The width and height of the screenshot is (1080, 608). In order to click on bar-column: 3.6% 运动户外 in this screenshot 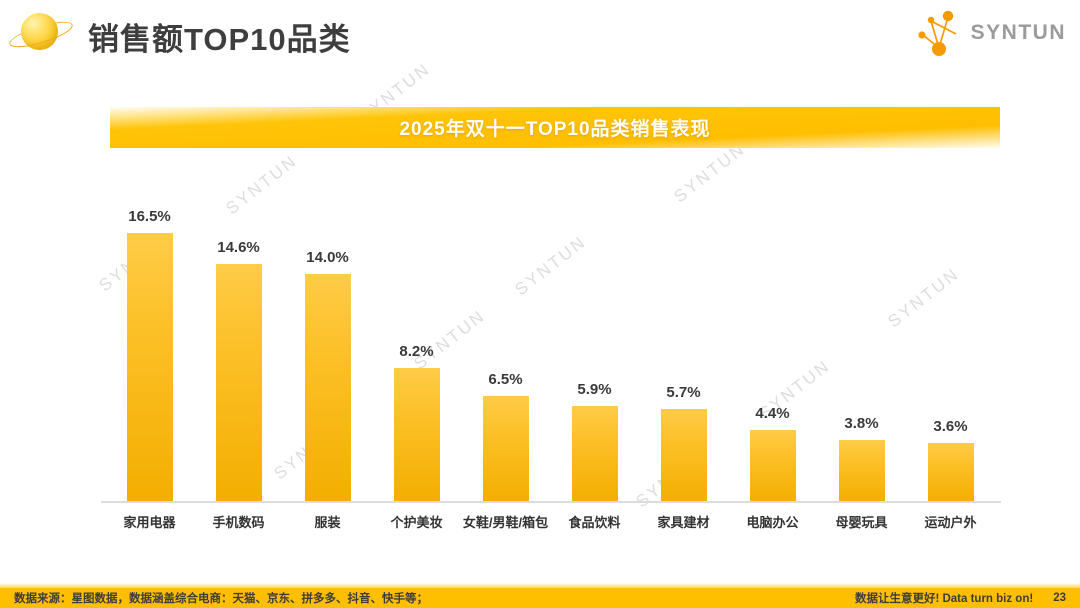, I will do `click(950, 345)`.